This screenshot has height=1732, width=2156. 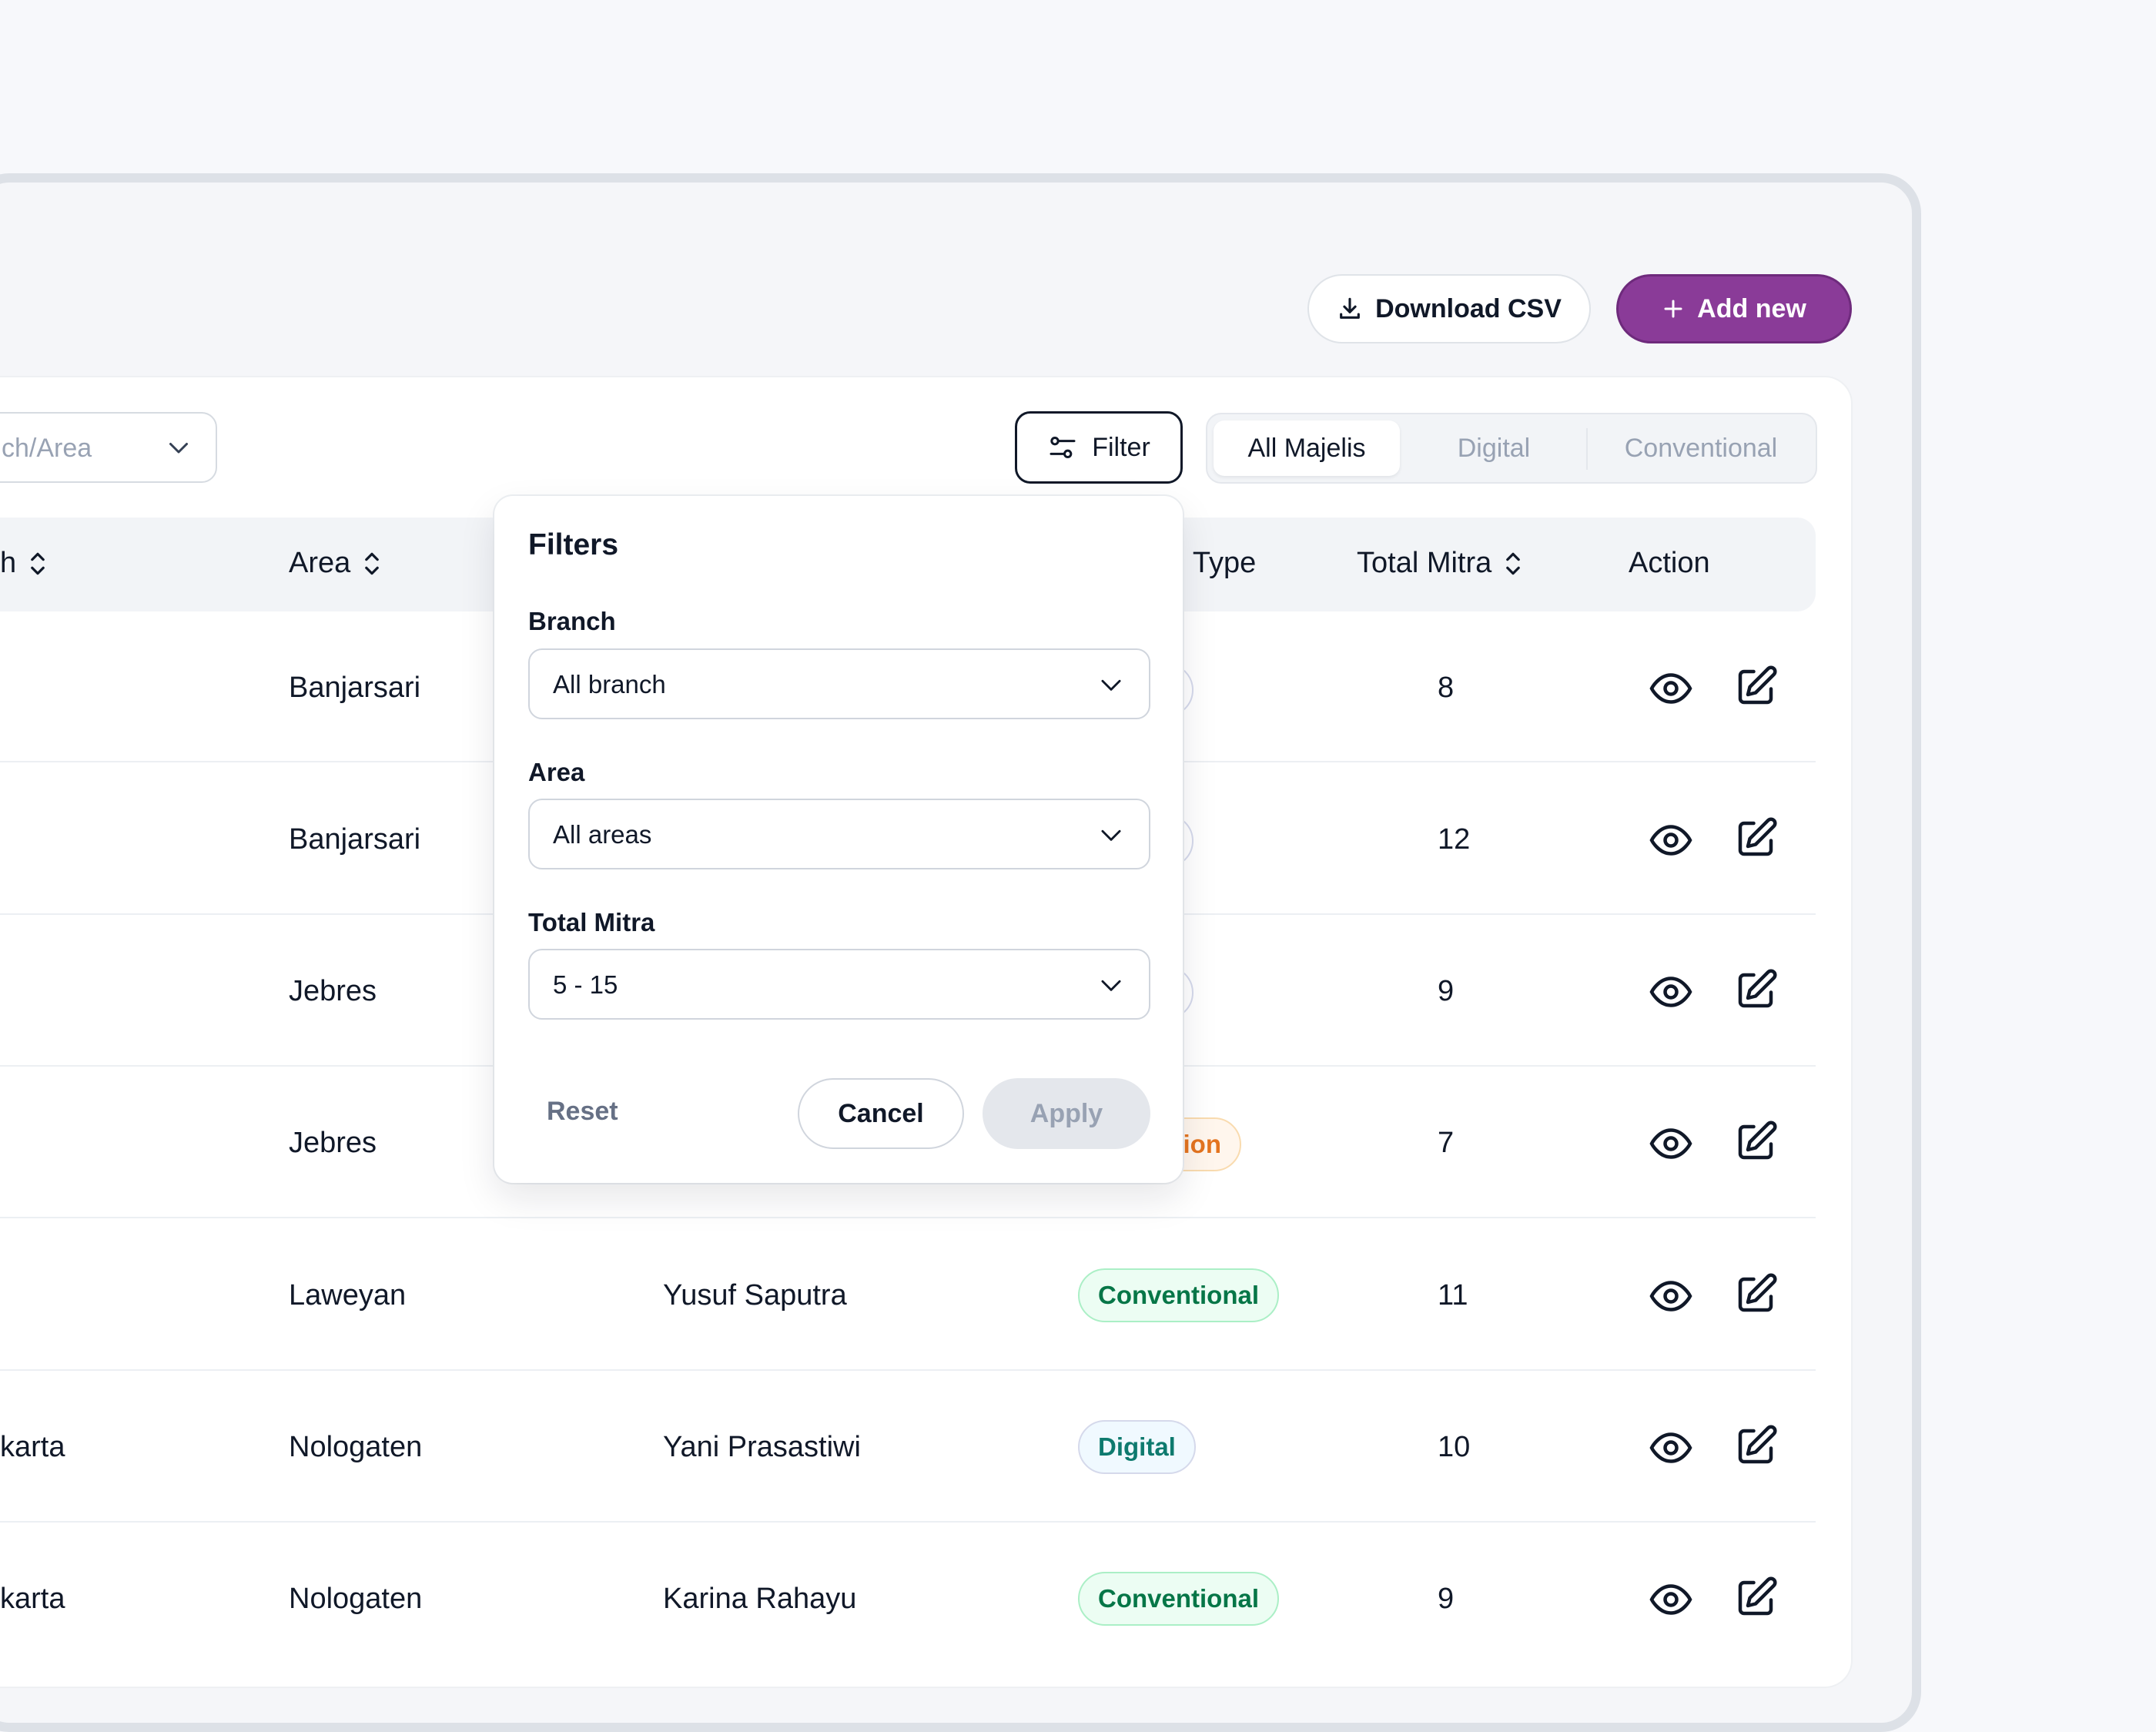 I want to click on header-type-label: s Type, so click(x=1213, y=563).